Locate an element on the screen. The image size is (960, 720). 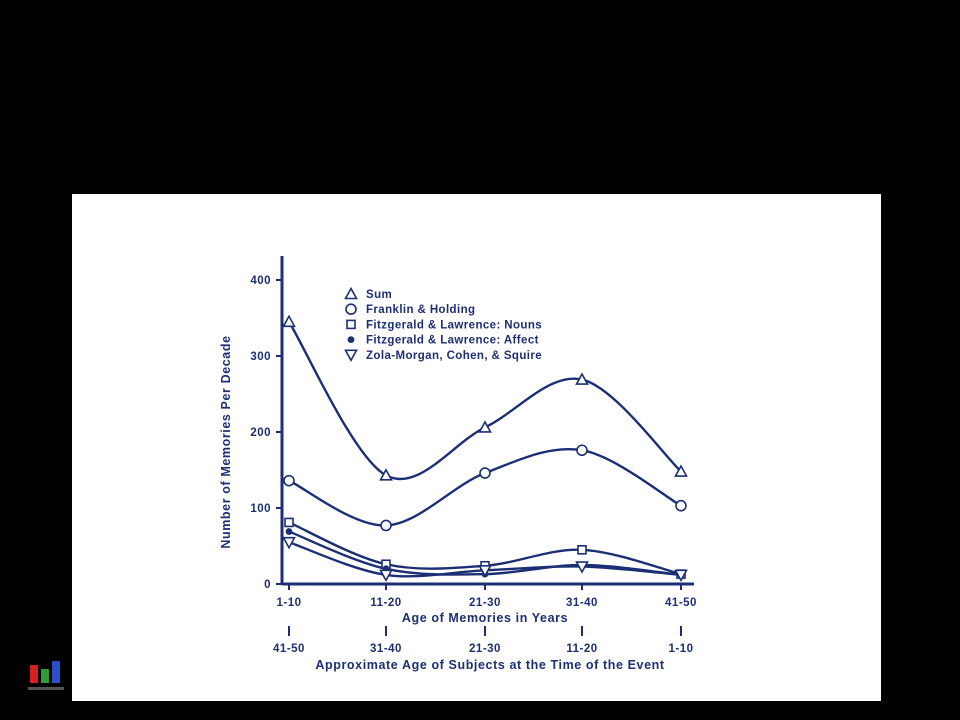
y-axis-title: Number of Memories Per Decade is located at coordinates (226, 441).